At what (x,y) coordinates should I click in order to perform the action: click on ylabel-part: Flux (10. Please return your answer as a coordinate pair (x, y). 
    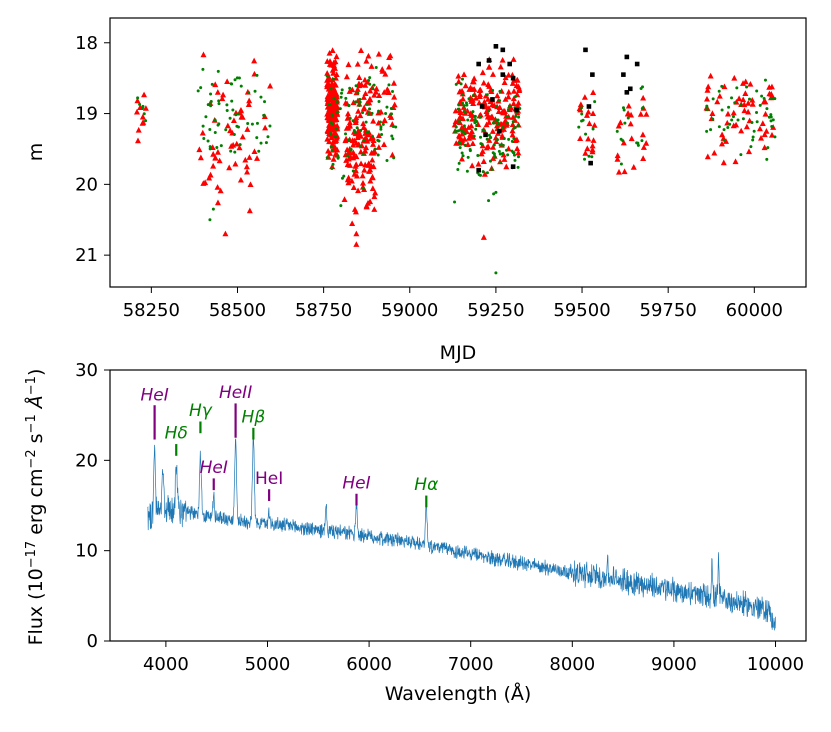
    Looking at the image, I should click on (36, 606).